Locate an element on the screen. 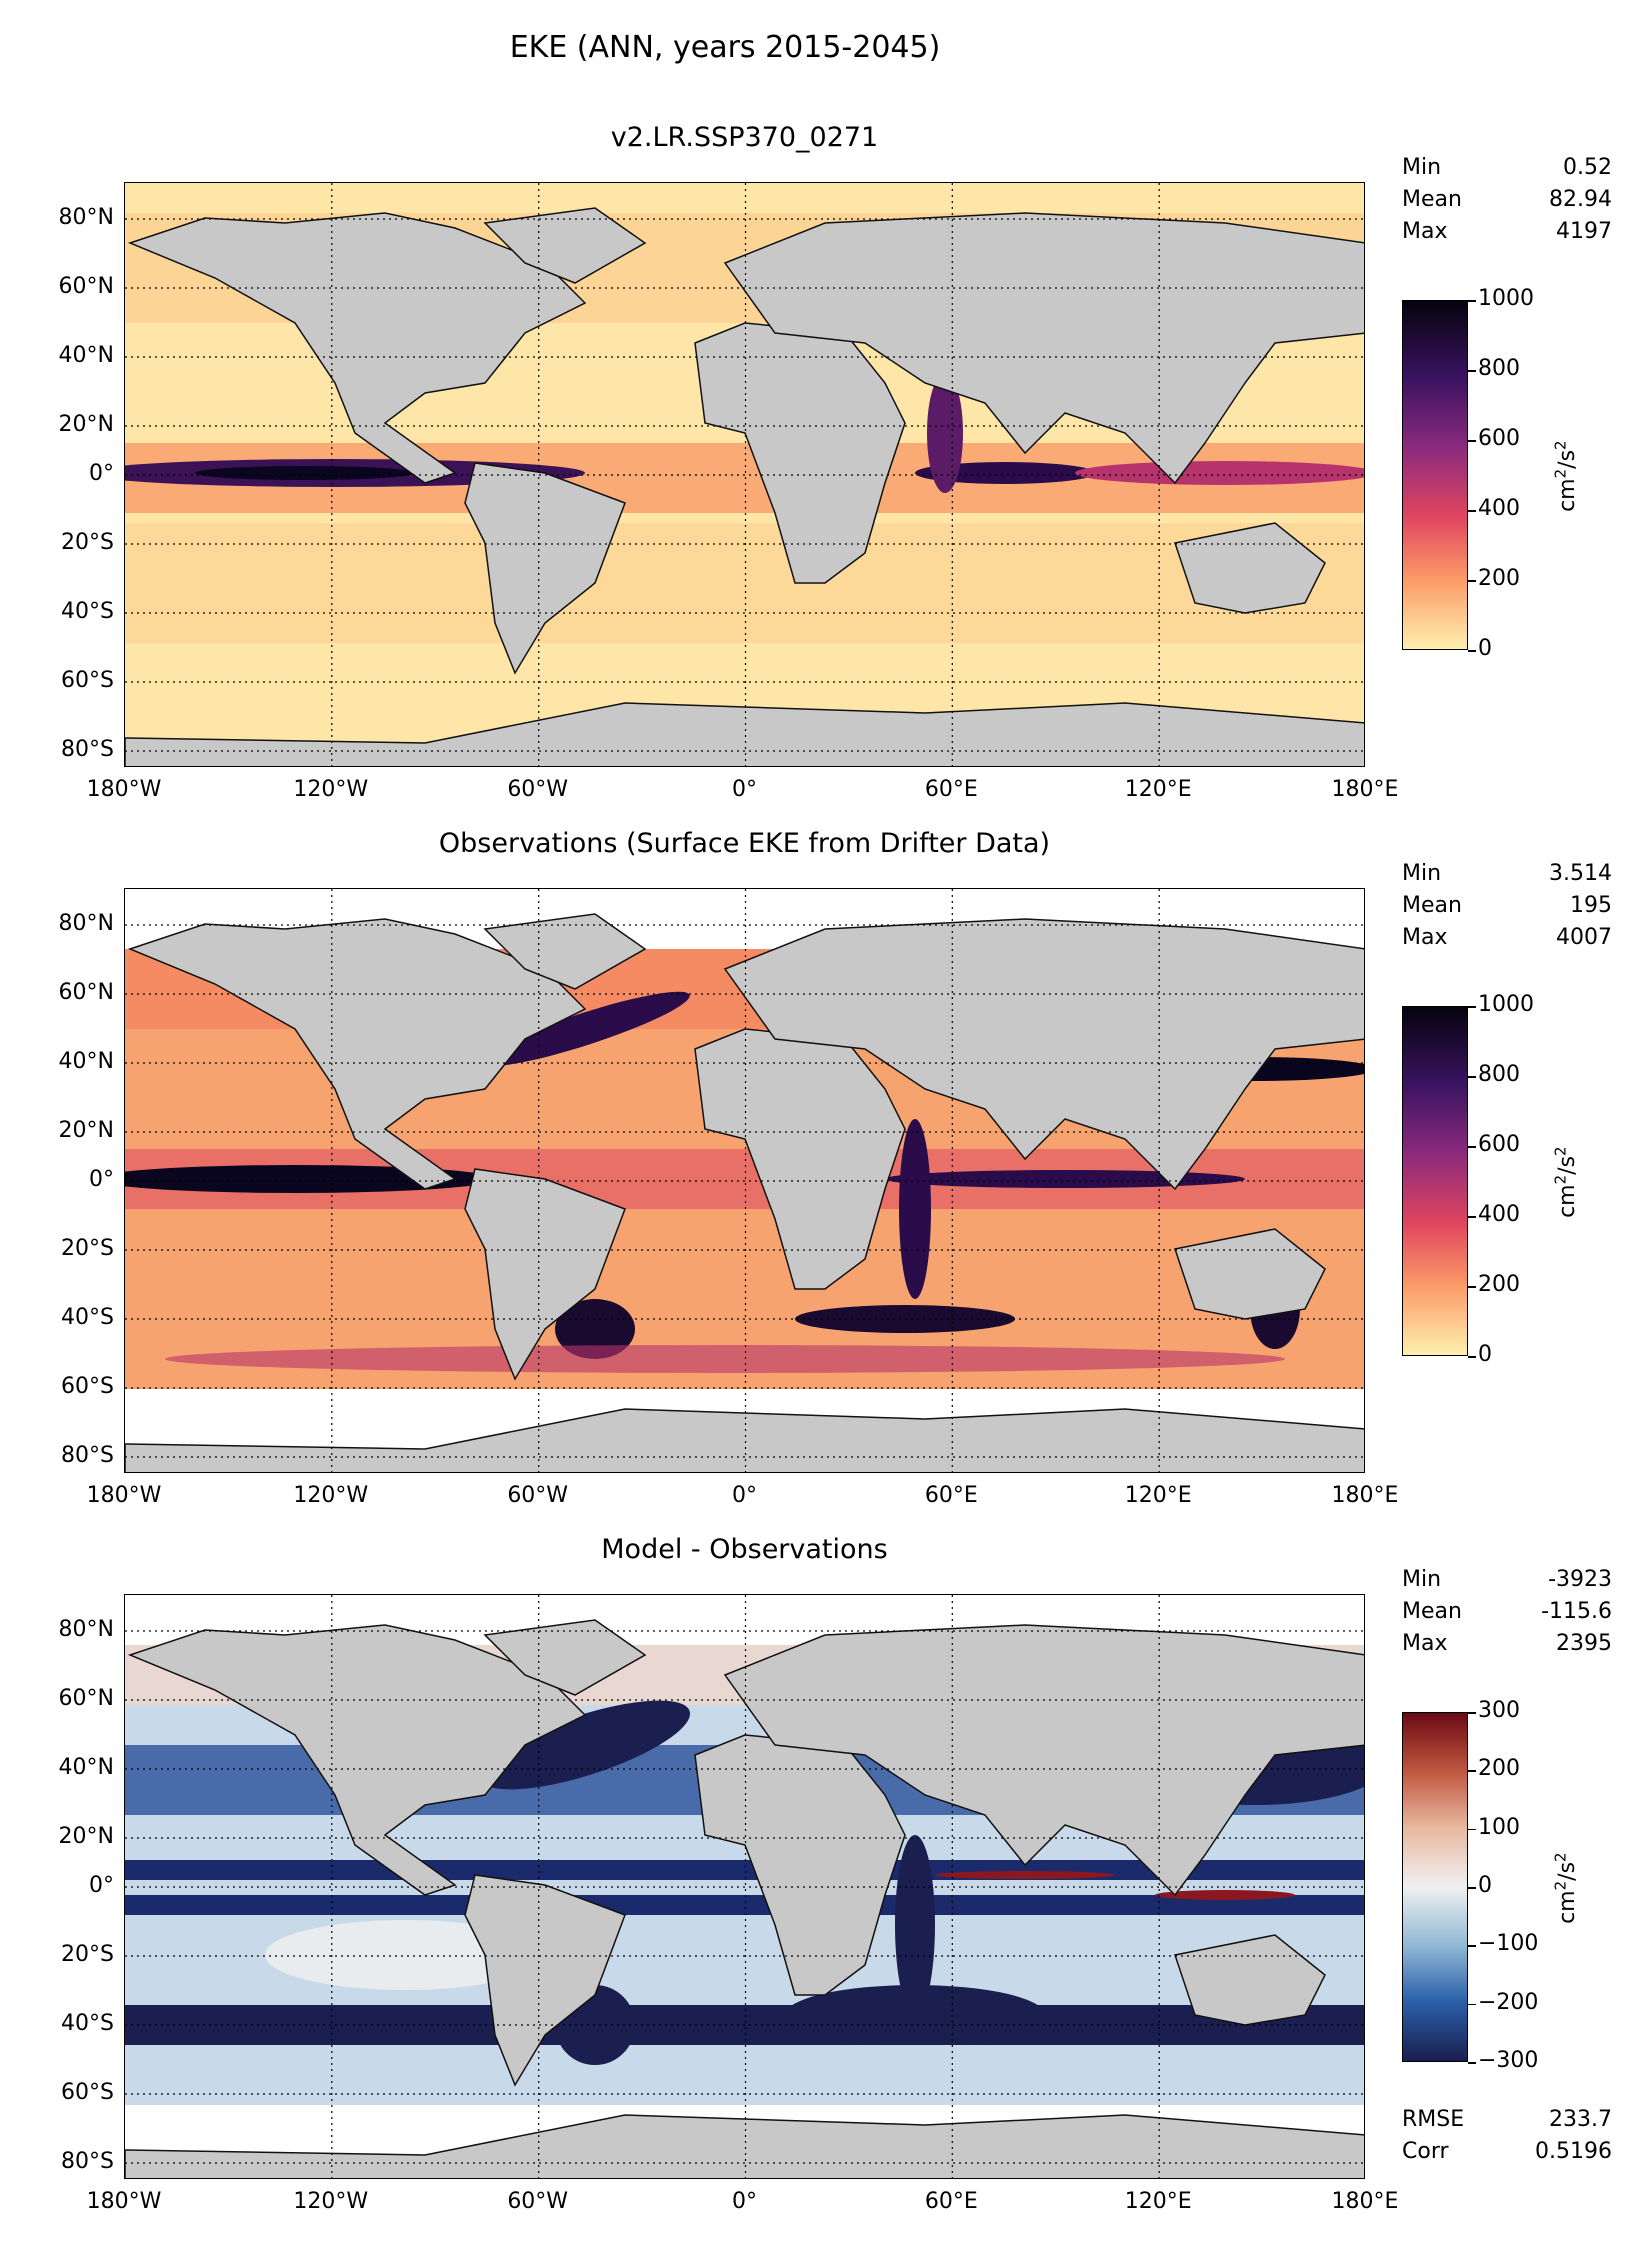 The width and height of the screenshot is (1651, 2265). stats-panel-3: Min -3923 Mean -115.6 Max 2395 is located at coordinates (1507, 1611).